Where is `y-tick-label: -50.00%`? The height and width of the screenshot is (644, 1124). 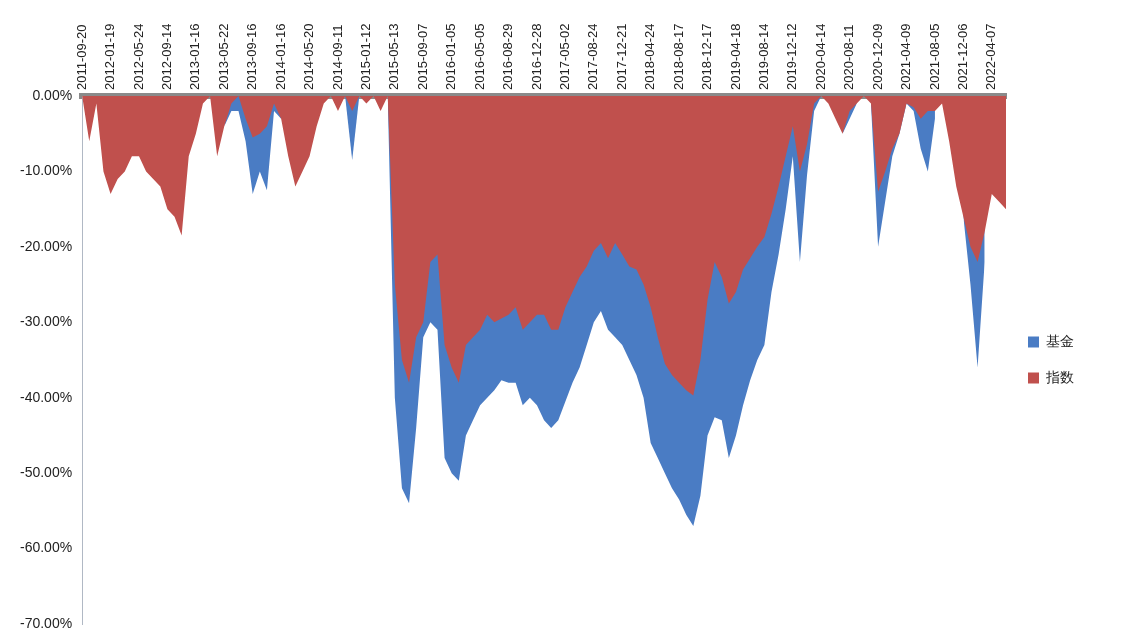 y-tick-label: -50.00% is located at coordinates (46, 472).